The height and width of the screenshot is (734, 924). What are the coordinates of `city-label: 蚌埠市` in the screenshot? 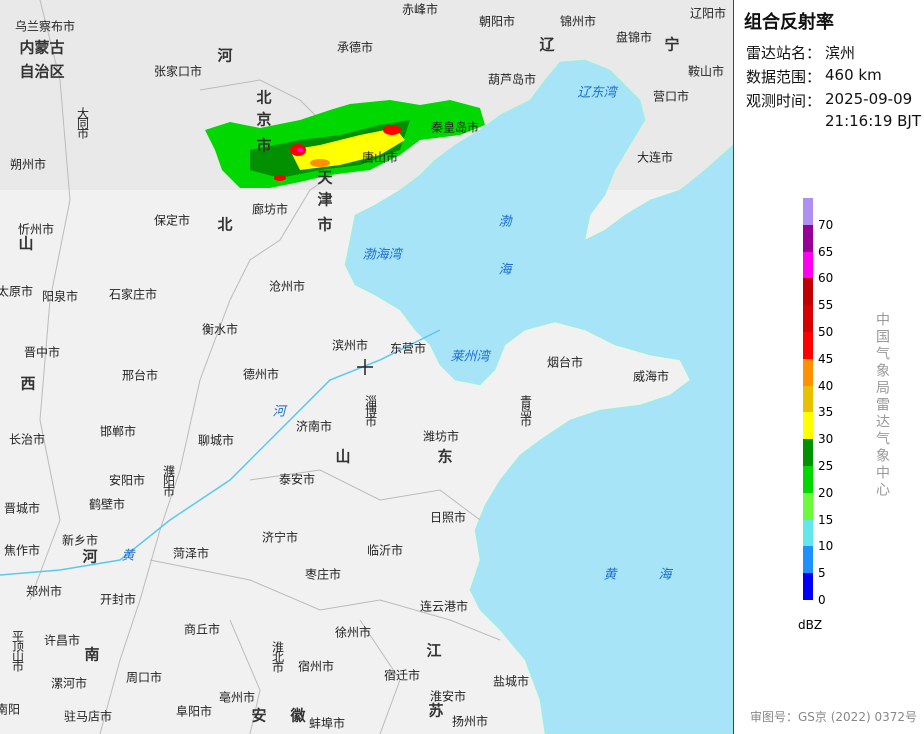 It's located at (327, 723).